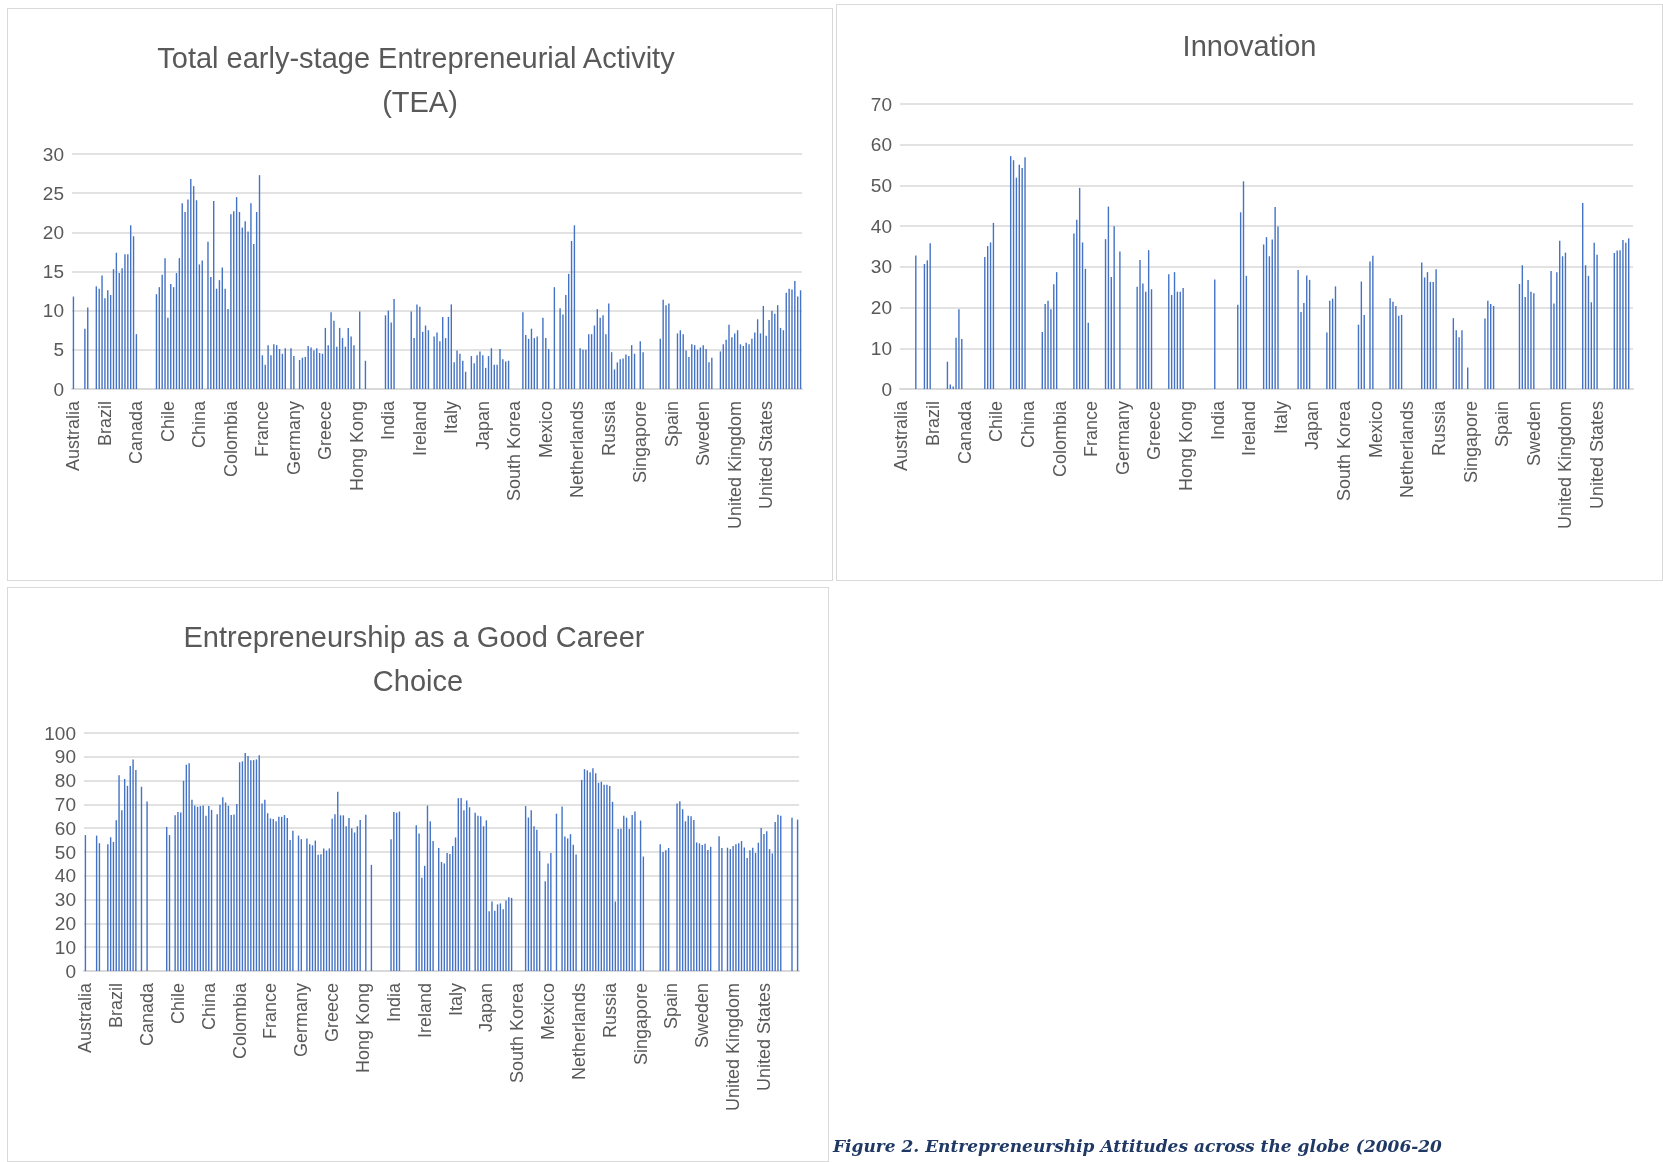  Describe the element at coordinates (418, 659) in the screenshot. I see `chart-title: Entrepreneurship as a Good Career Choice` at that location.